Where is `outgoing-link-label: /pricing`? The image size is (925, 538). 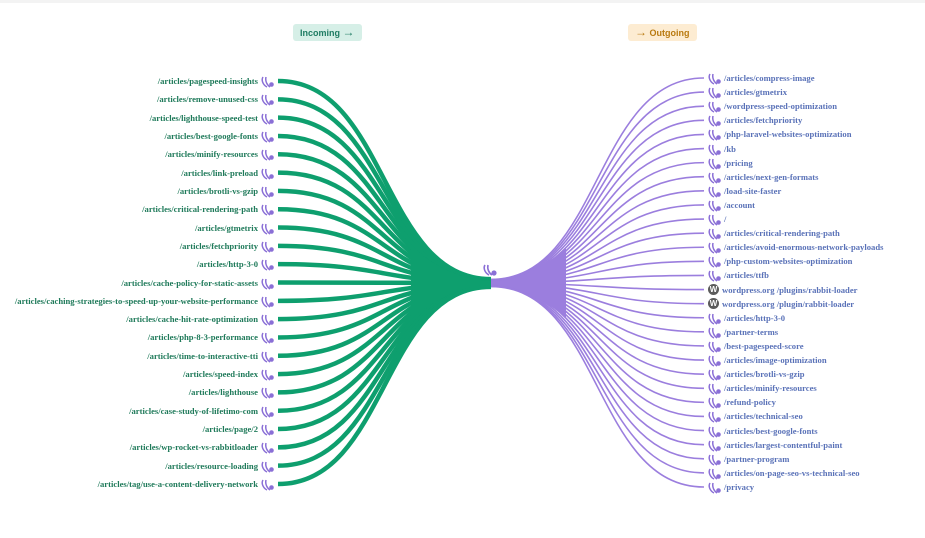 outgoing-link-label: /pricing is located at coordinates (738, 162).